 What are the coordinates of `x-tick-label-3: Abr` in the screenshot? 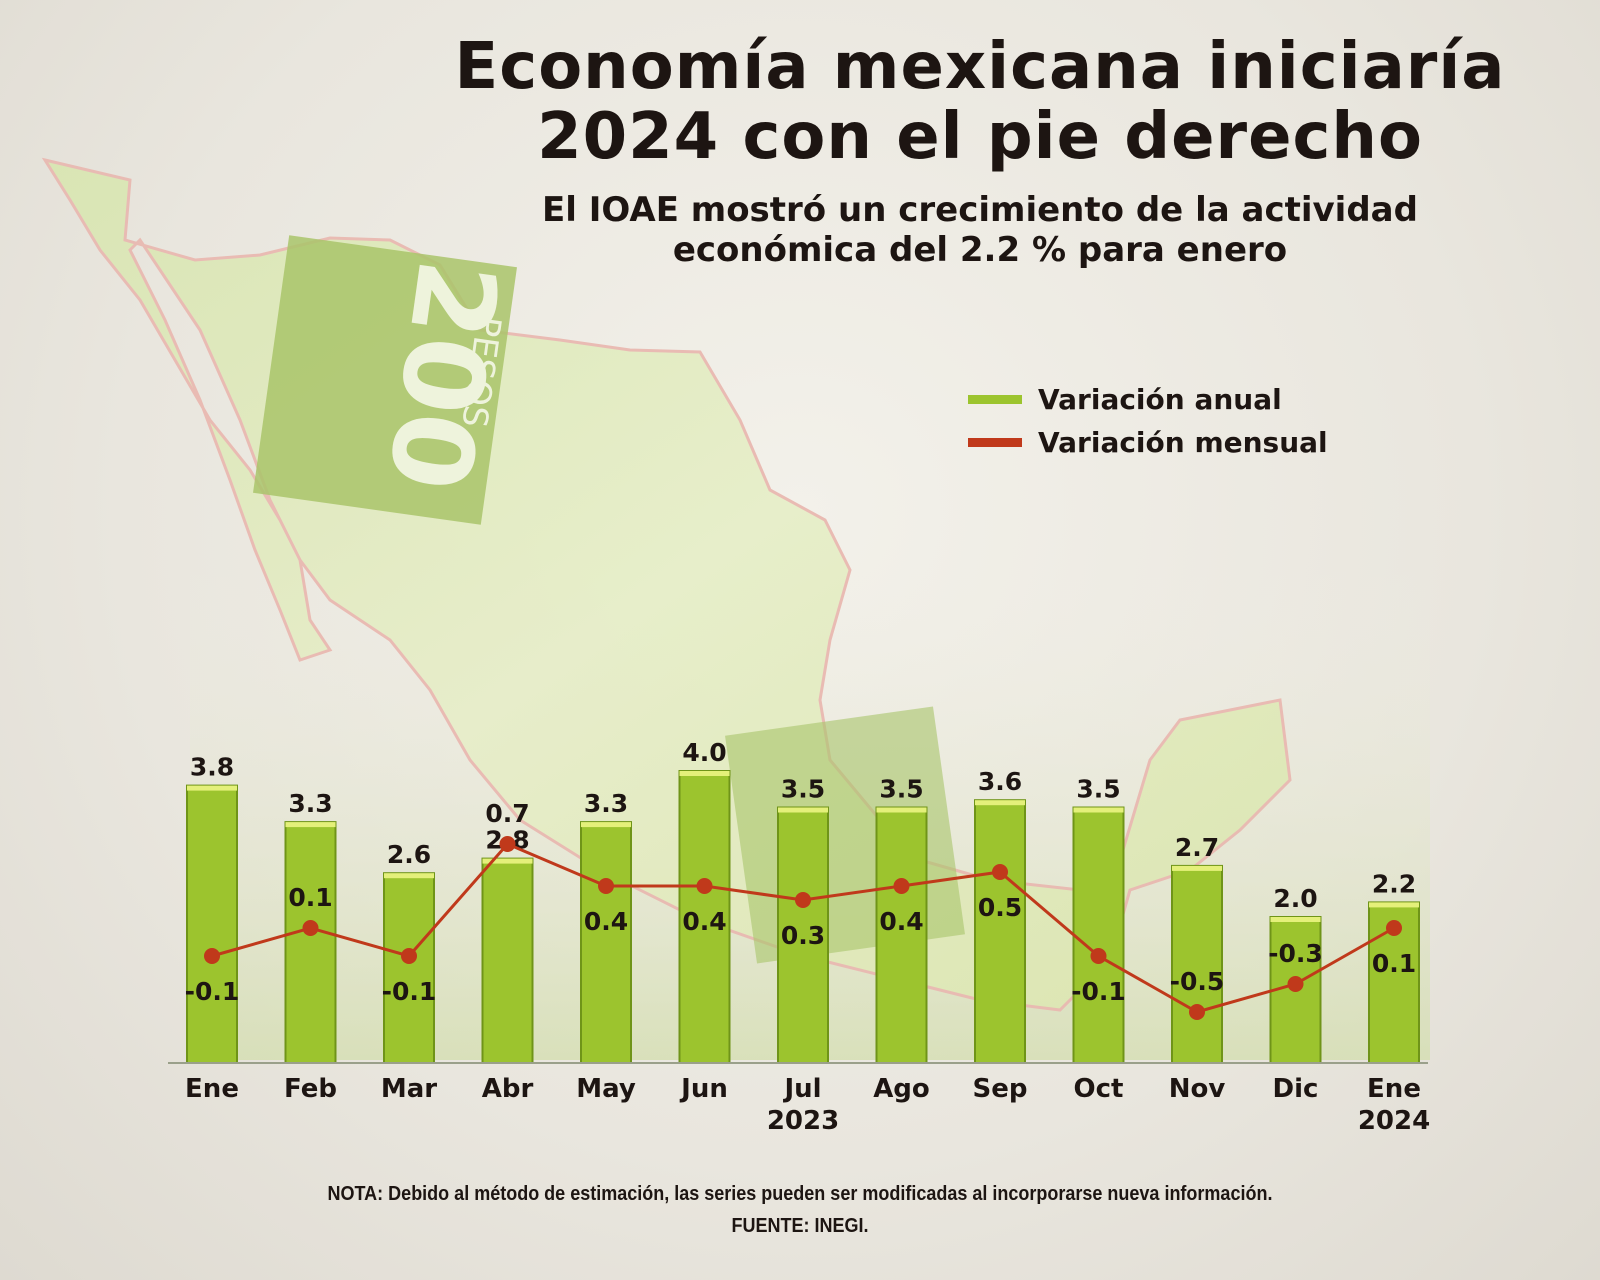 It's located at (508, 1089).